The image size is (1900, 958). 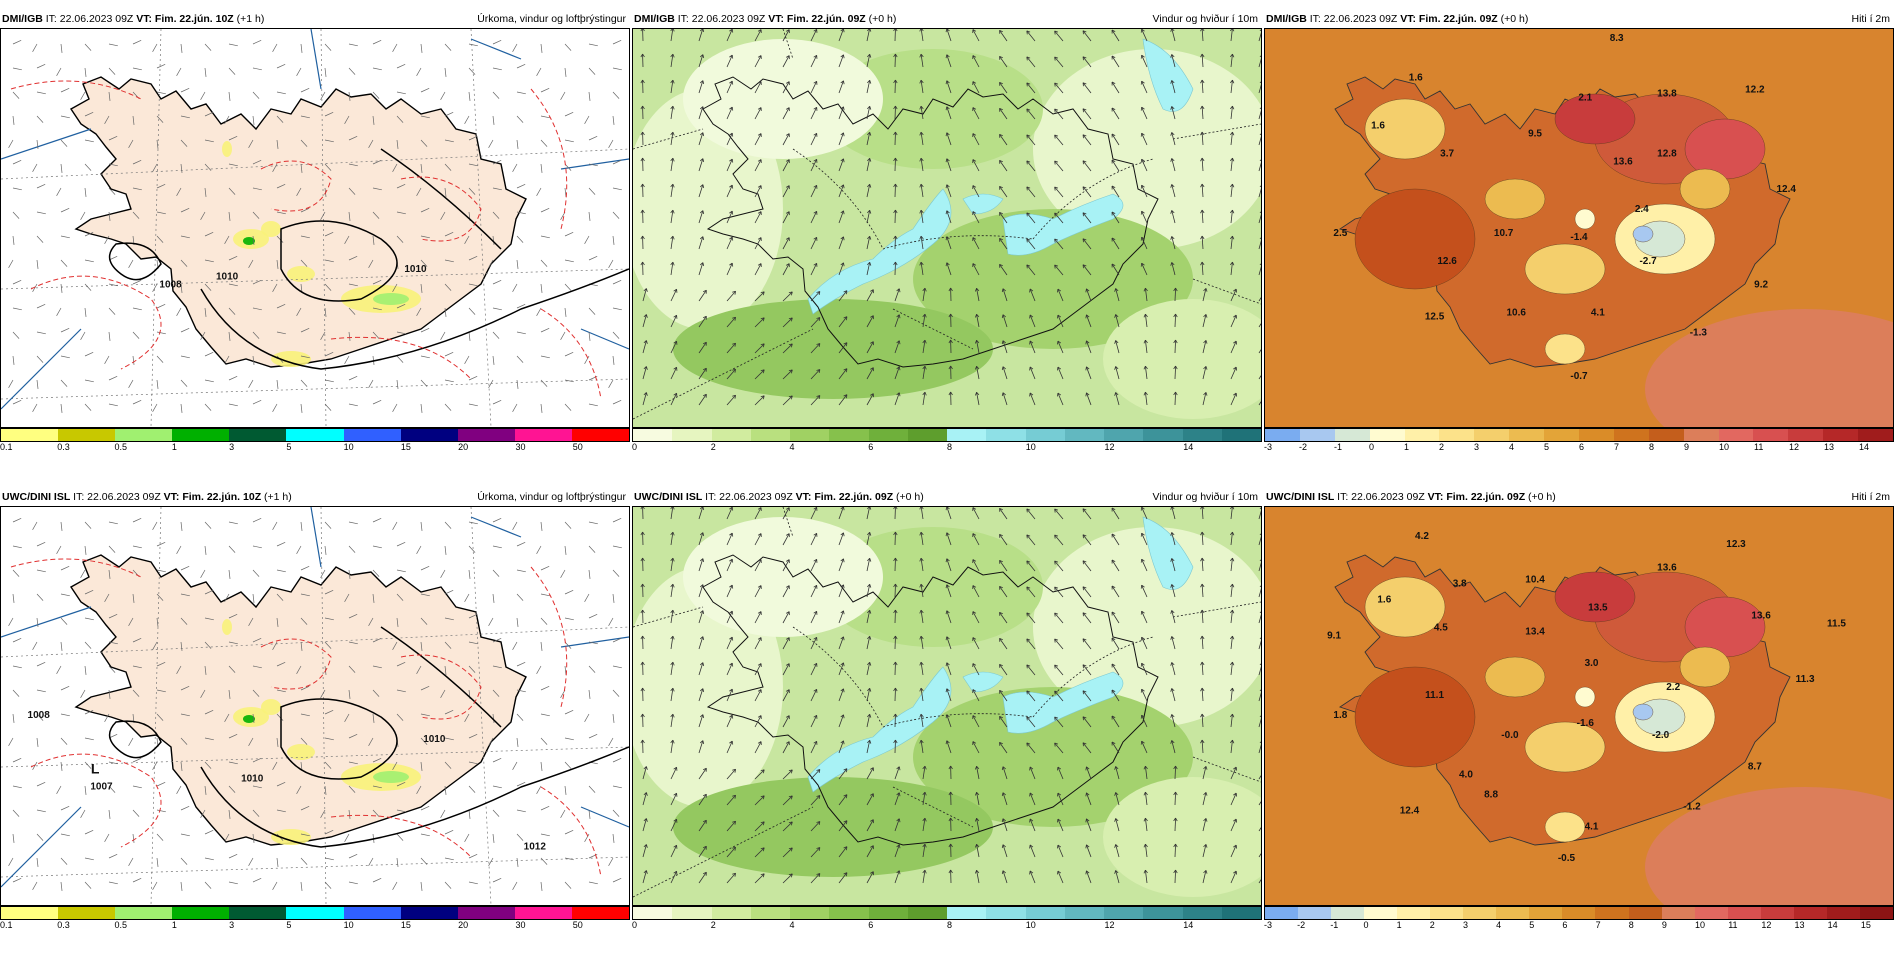 I want to click on value-label: 12.2, so click(x=1755, y=90).